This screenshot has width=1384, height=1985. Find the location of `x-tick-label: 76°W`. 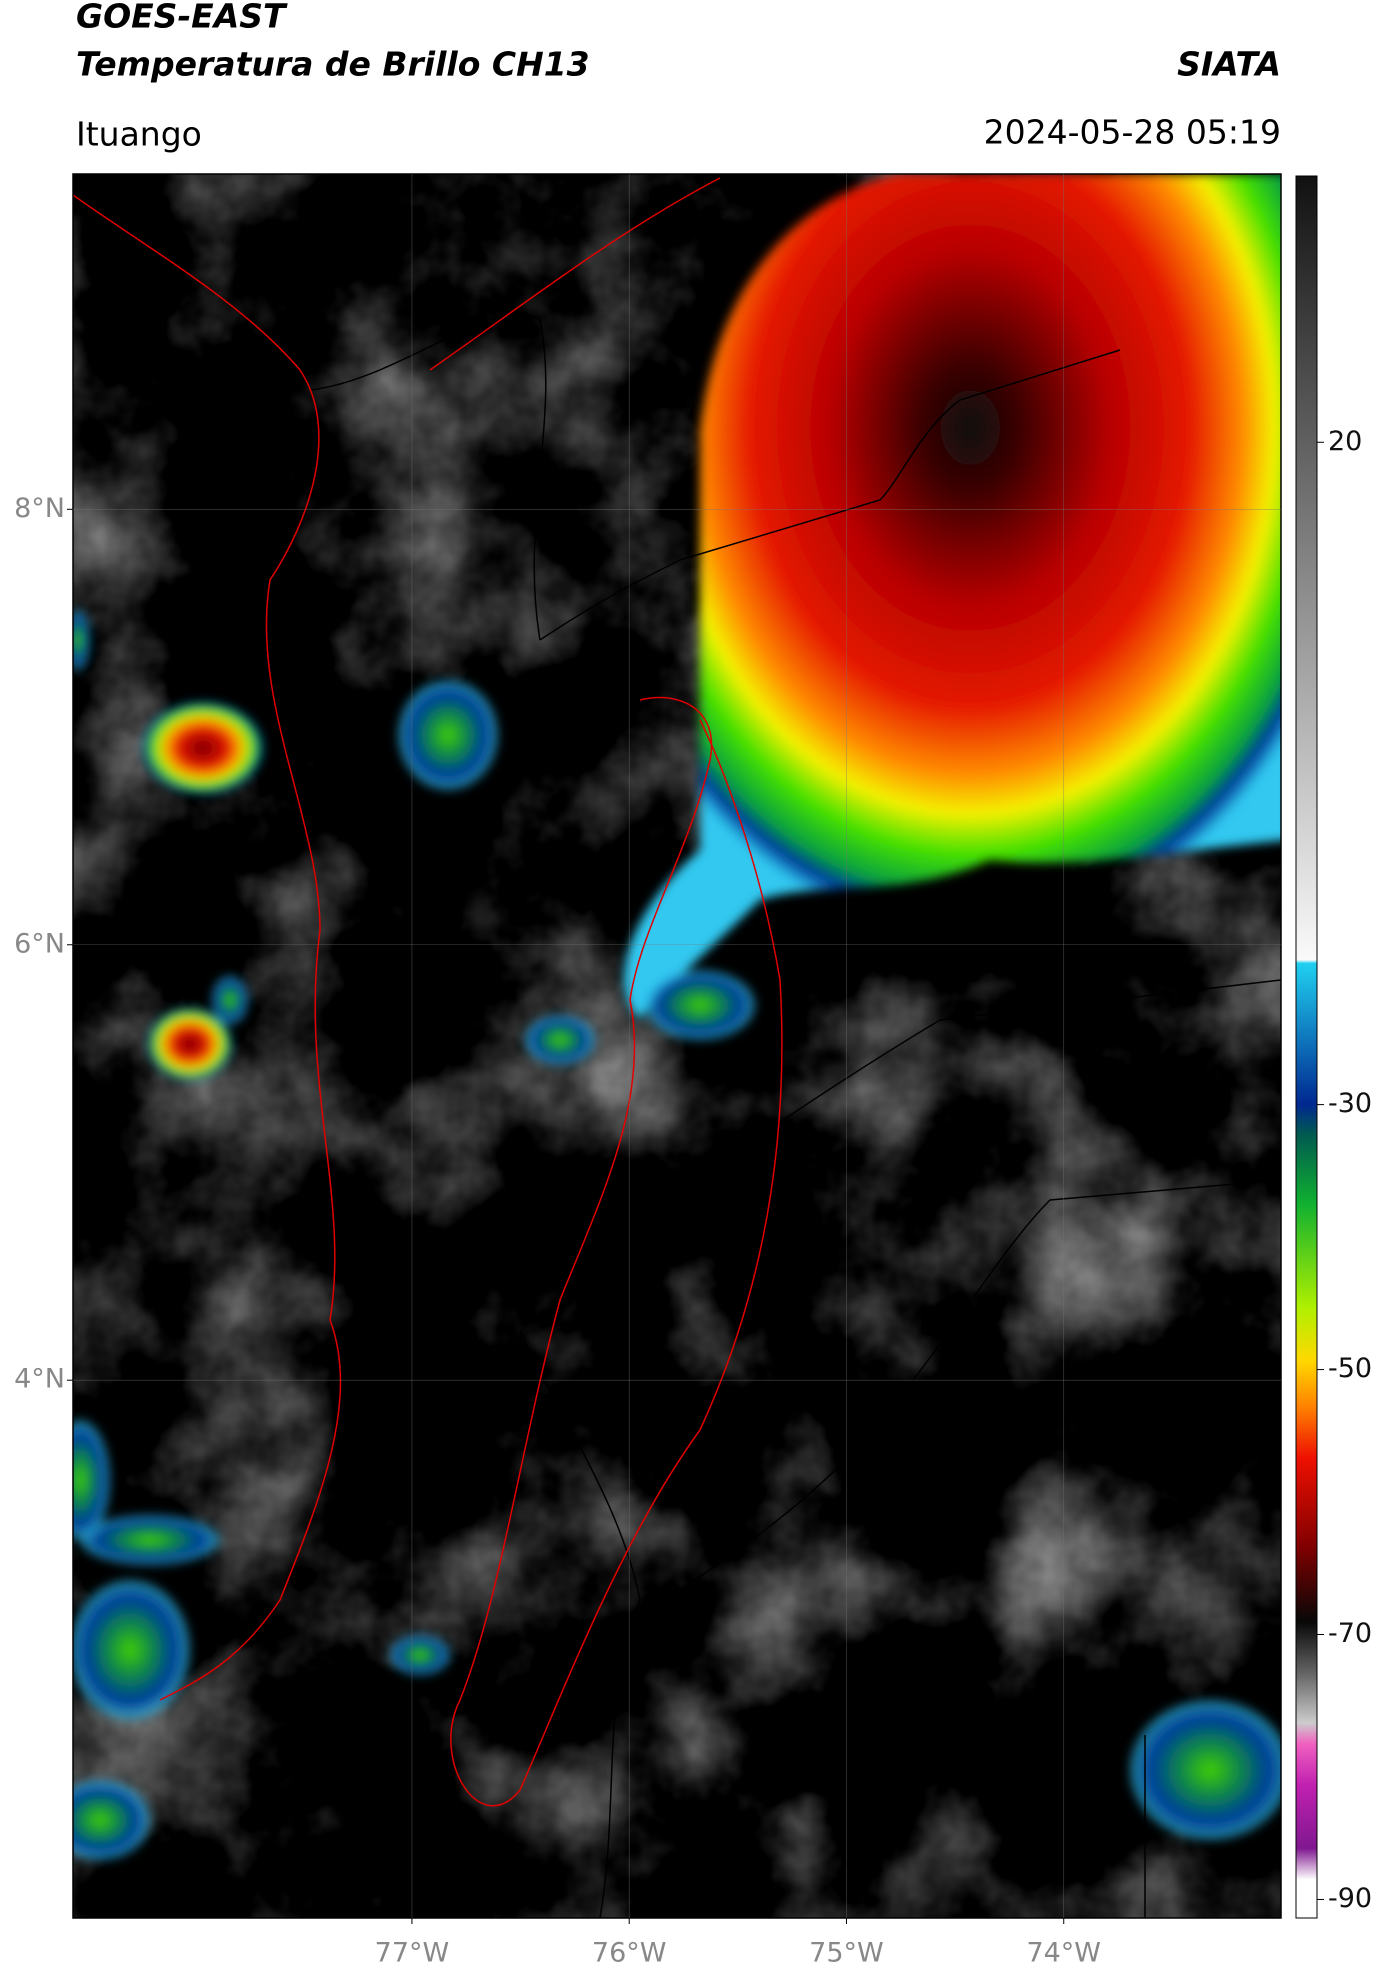

x-tick-label: 76°W is located at coordinates (629, 1953).